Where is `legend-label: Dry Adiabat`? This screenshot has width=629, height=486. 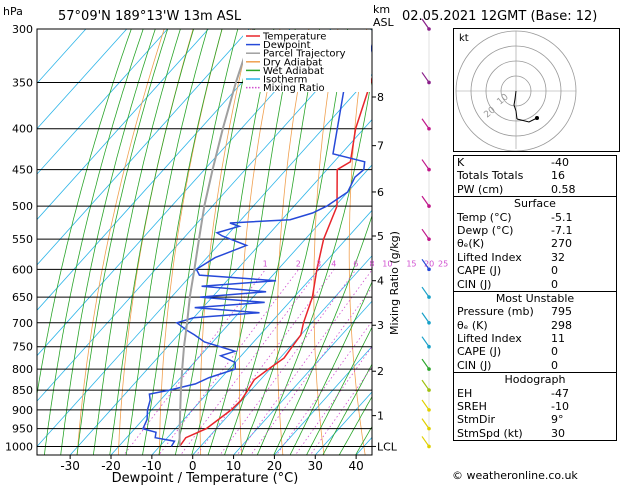
legend-label: Dry Adiabat is located at coordinates (292, 62).